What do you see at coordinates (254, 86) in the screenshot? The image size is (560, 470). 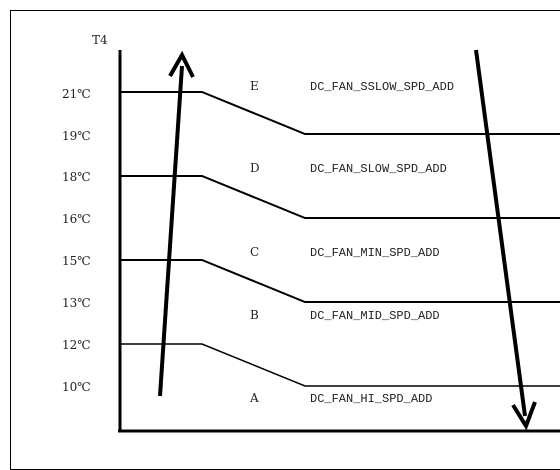 I see `zone-letter-e: E` at bounding box center [254, 86].